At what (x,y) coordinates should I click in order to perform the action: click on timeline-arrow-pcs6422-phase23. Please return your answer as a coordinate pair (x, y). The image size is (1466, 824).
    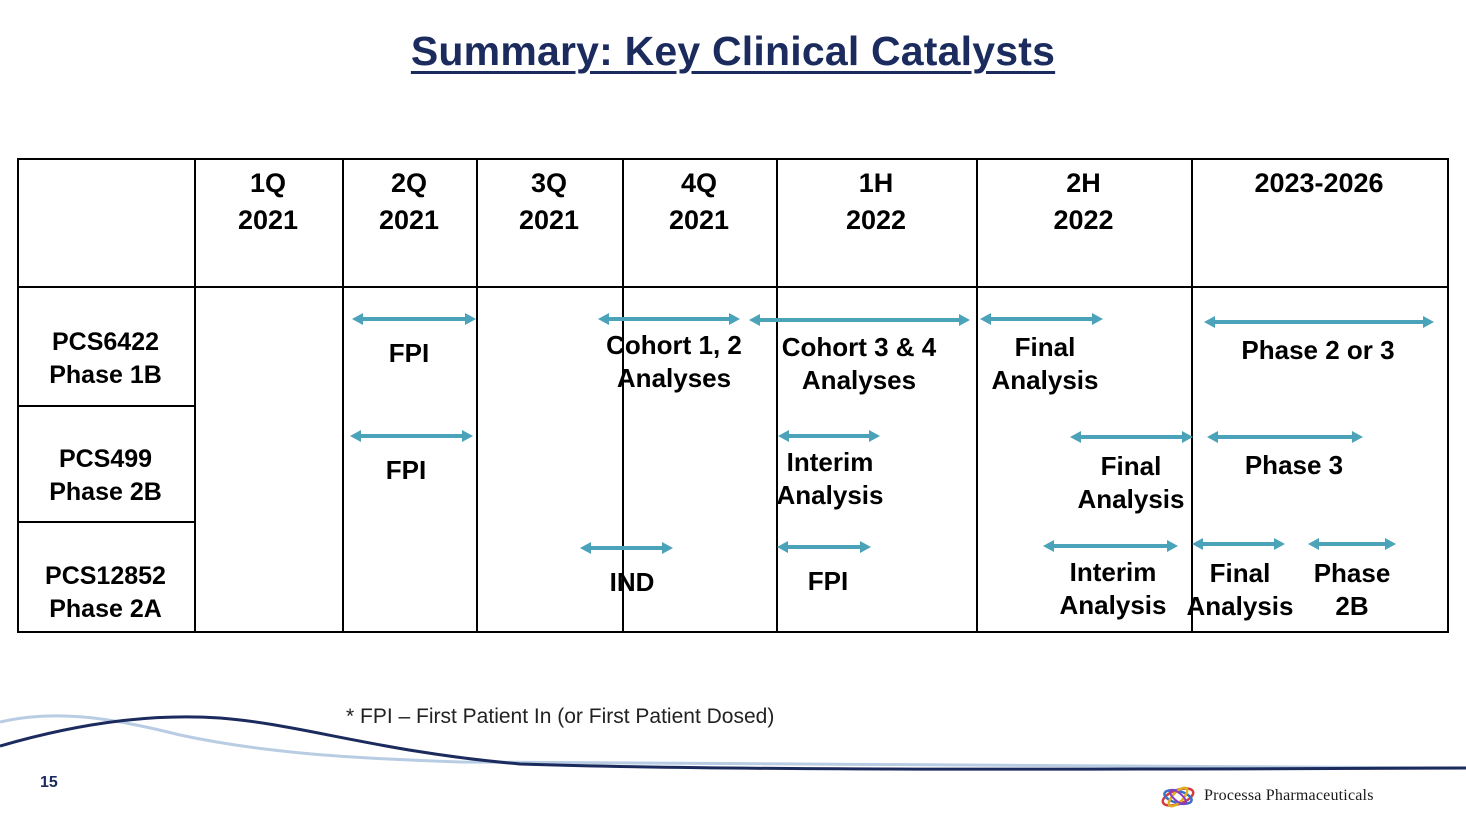
    Looking at the image, I should click on (1319, 322).